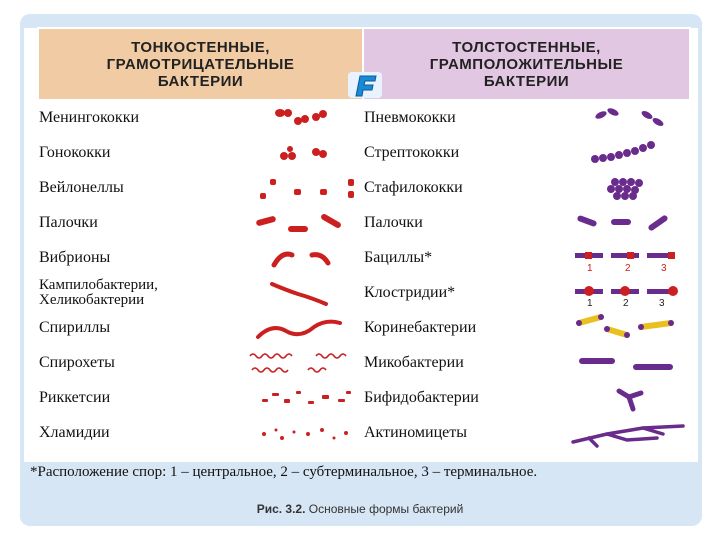  Describe the element at coordinates (464, 327) in the screenshot. I see `right-row-name: Коринебактерии` at that location.